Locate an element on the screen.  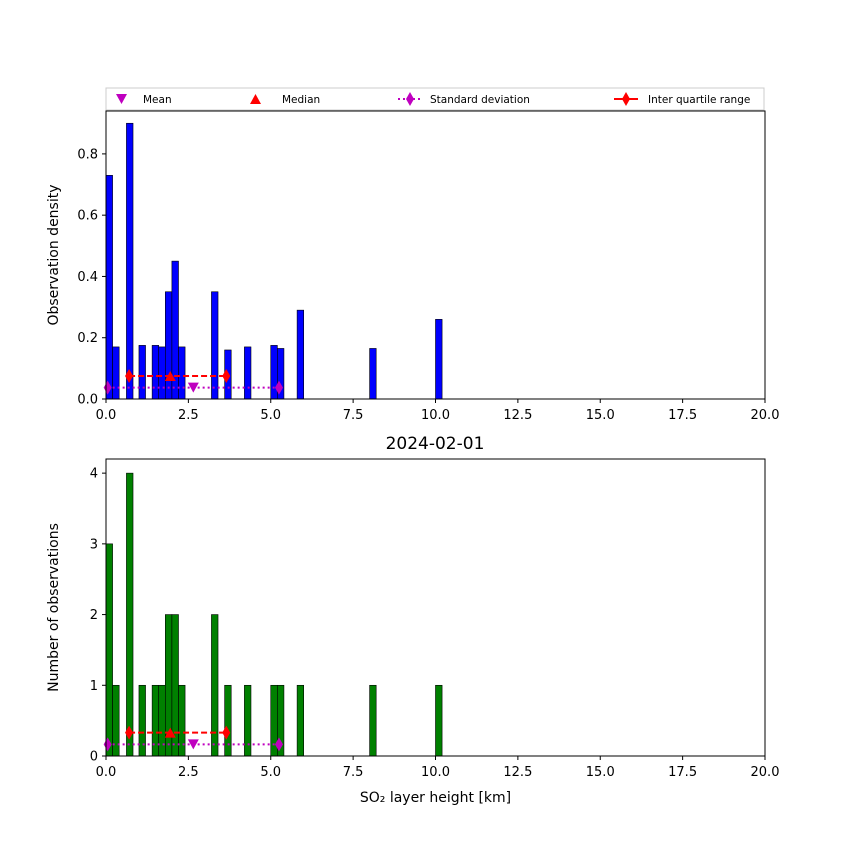
legend-label-mean: Mean is located at coordinates (157, 100).